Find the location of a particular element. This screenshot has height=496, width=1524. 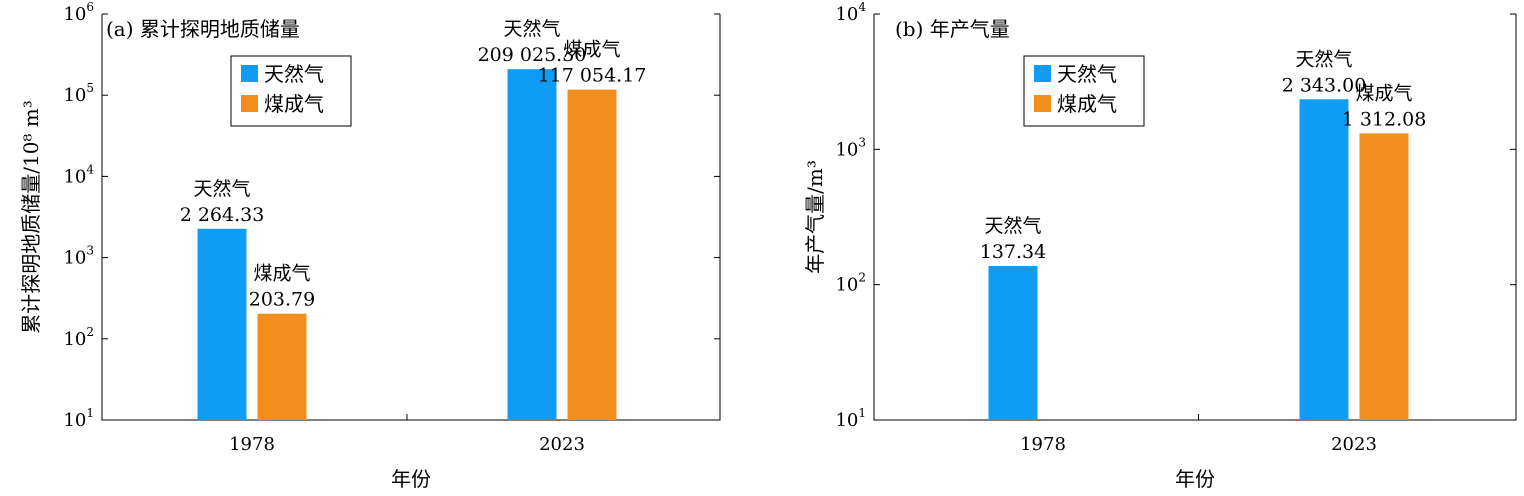

panel-title: (b) 年产气量 is located at coordinates (952, 29).